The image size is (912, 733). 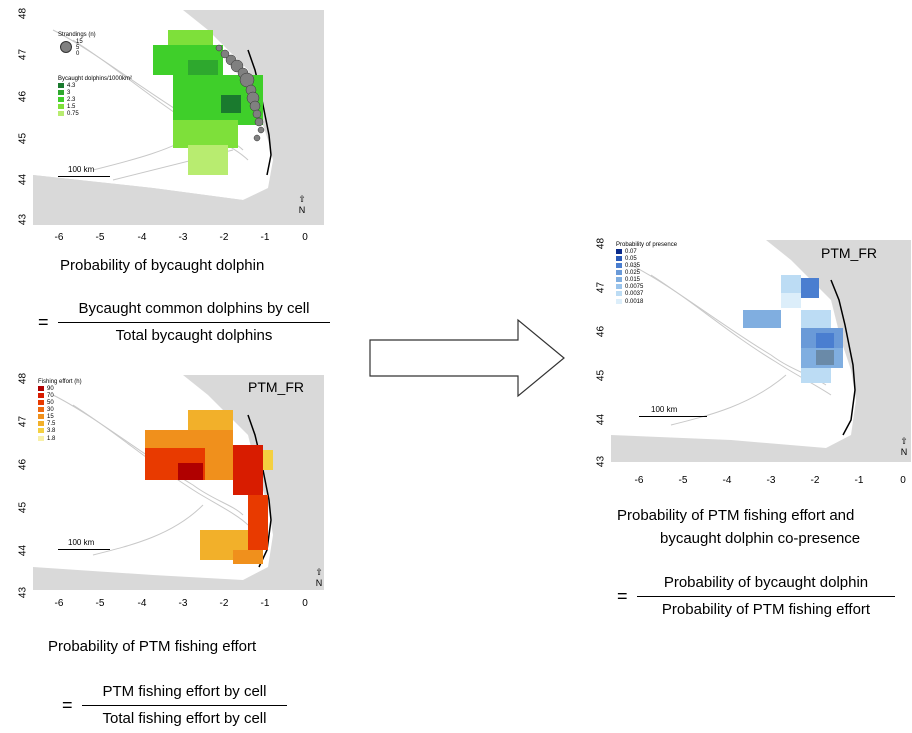 I want to click on legend-item: 3, so click(x=95, y=93).